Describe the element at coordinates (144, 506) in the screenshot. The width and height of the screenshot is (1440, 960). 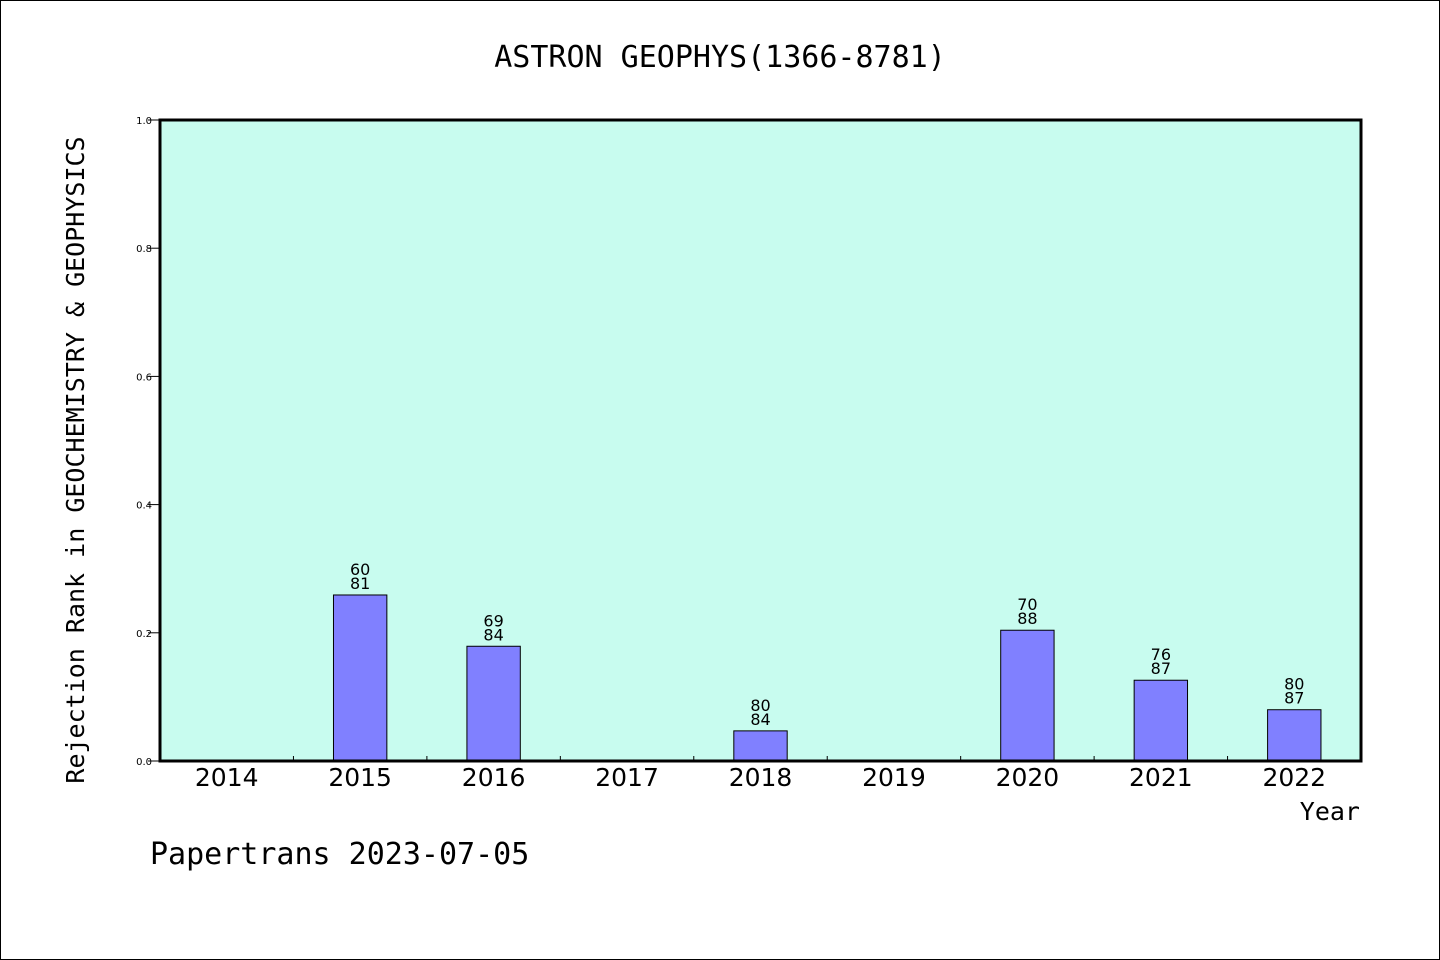
I see `y-tick-label: 0.4` at that location.